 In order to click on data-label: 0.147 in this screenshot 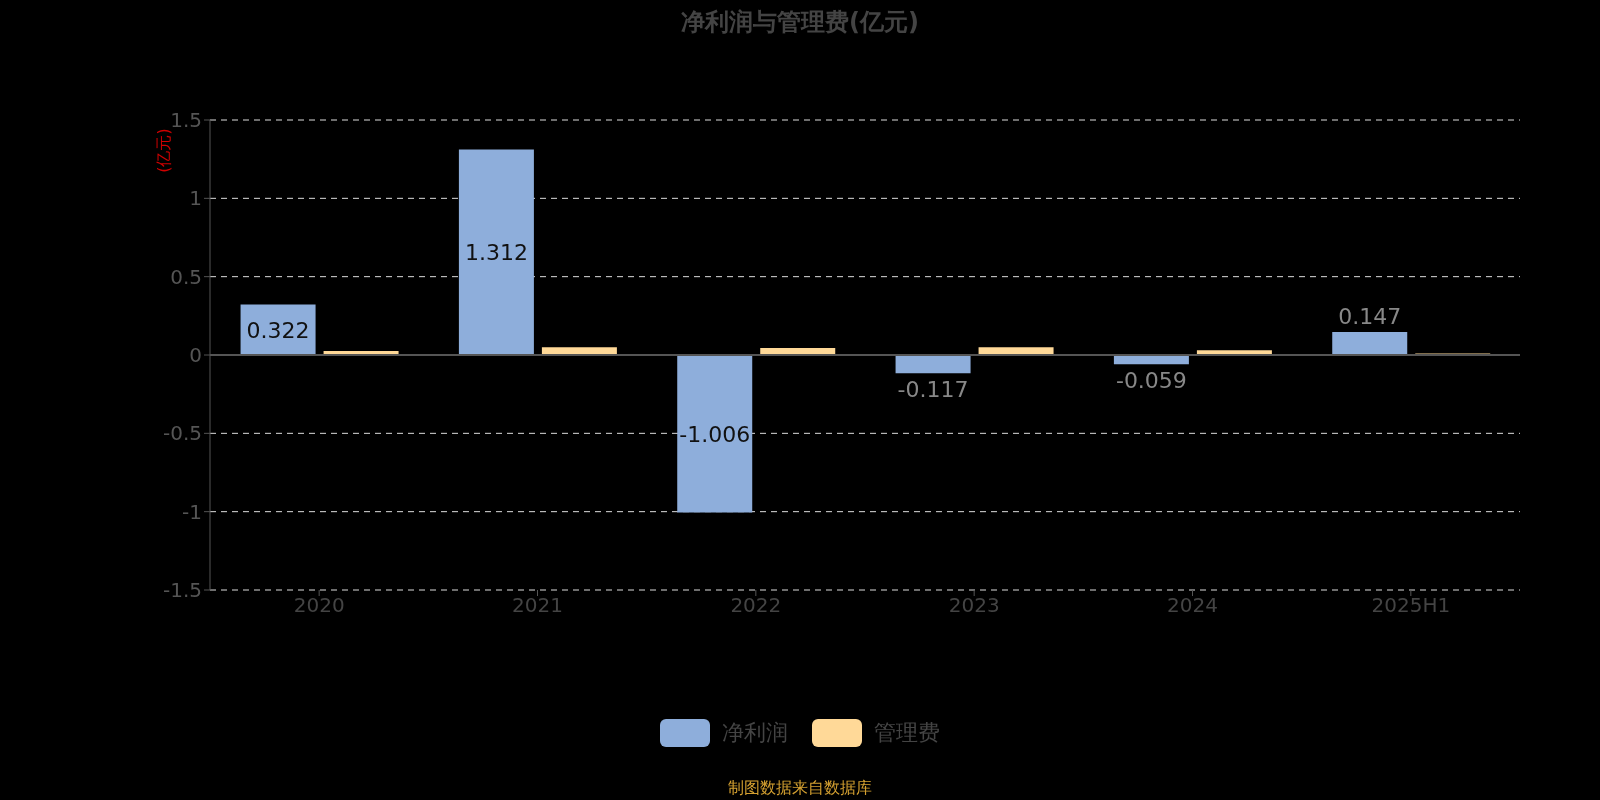, I will do `click(1370, 316)`.